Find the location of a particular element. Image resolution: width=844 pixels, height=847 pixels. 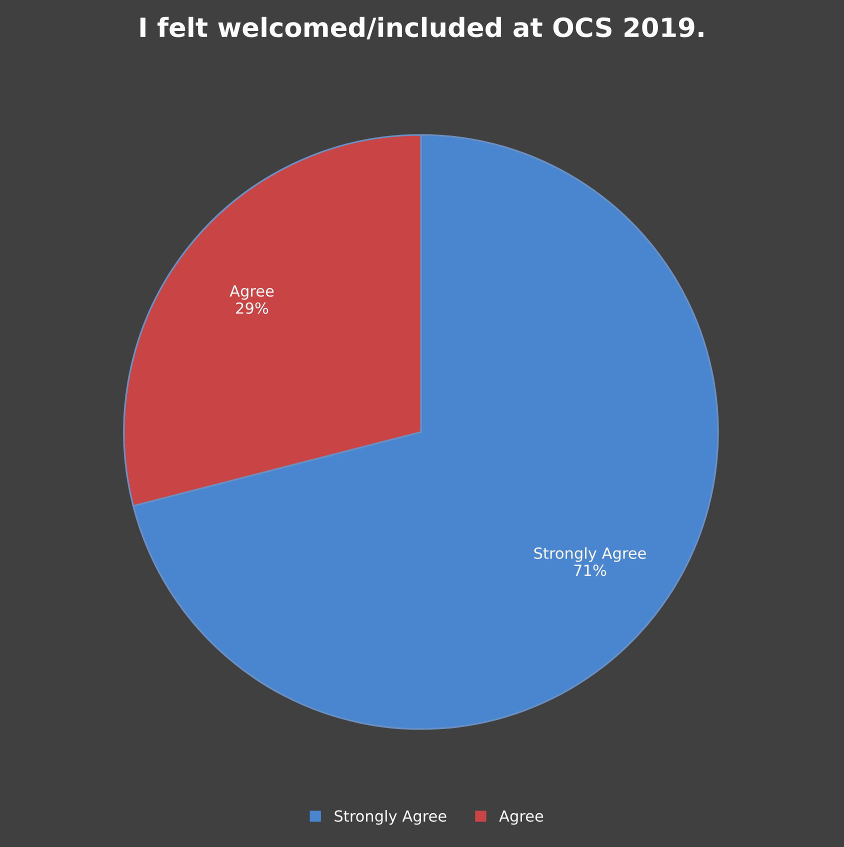

legend-label: Agree is located at coordinates (521, 817).